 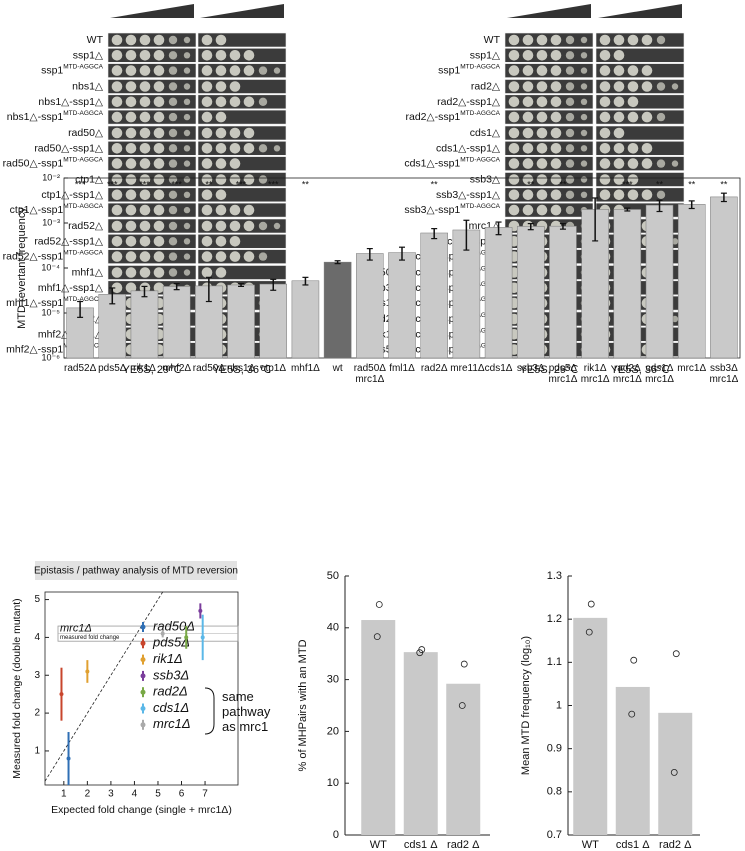 I want to click on bar, so click(x=434, y=295).